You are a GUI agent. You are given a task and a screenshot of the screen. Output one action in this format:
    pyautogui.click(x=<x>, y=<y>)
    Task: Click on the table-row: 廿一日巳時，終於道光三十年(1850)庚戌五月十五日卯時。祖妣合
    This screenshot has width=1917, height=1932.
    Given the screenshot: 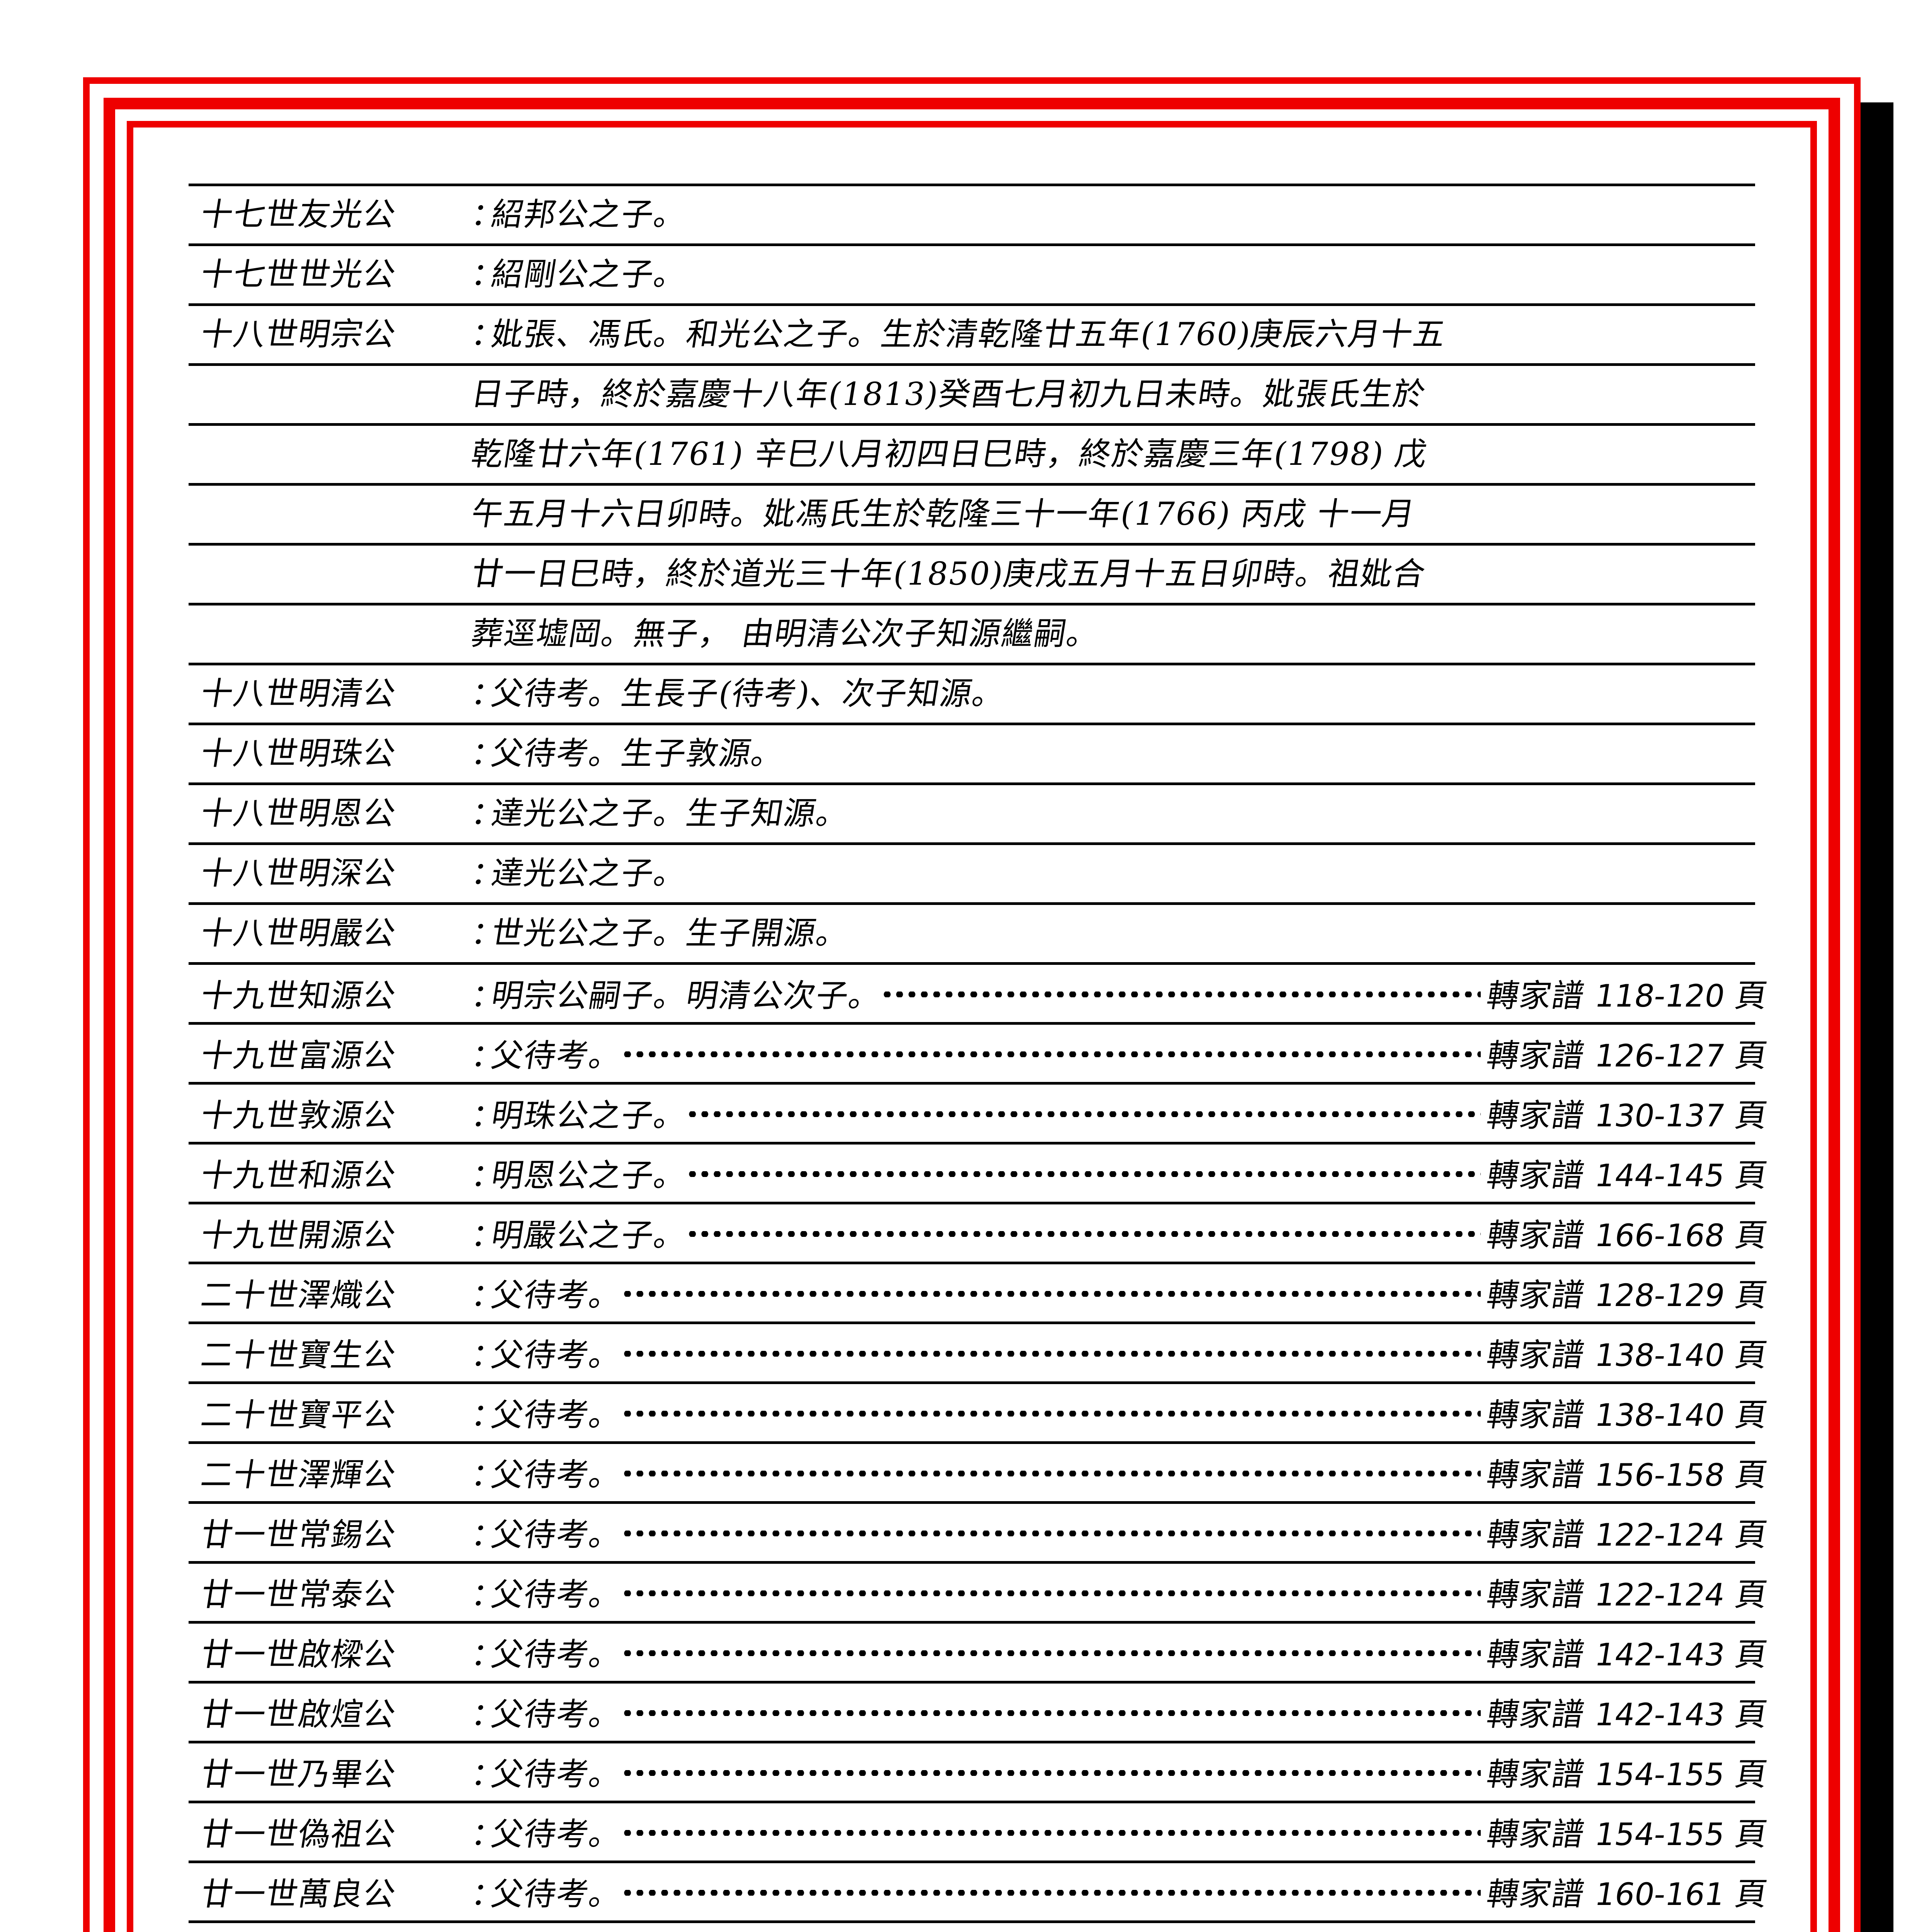 What is the action you would take?
    pyautogui.click(x=972, y=574)
    